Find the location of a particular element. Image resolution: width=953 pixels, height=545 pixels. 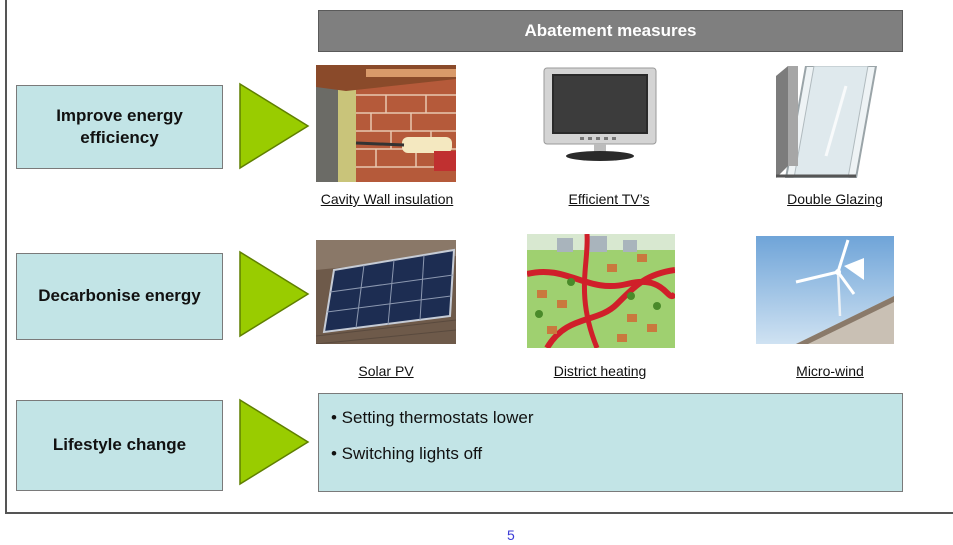

caption-district-heating: District heating is located at coordinates (600, 371).